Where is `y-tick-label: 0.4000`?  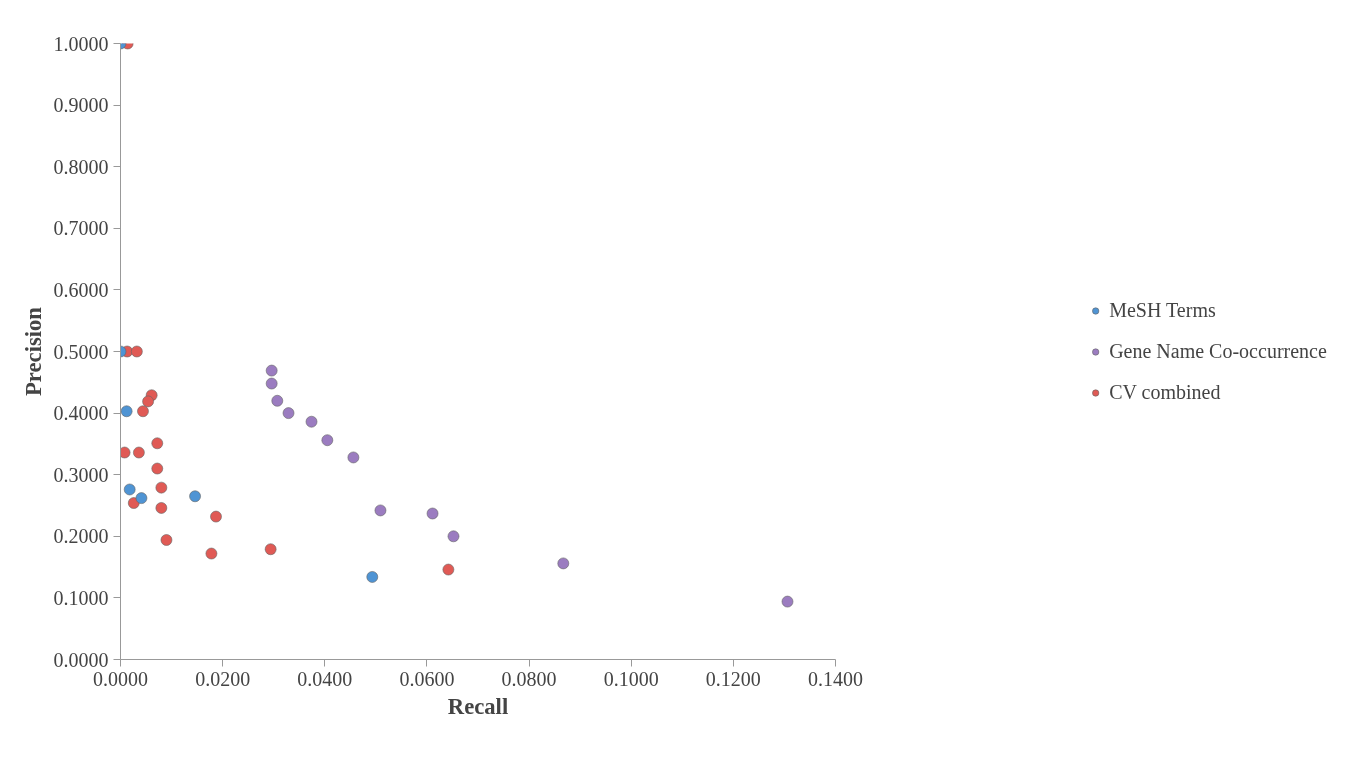 y-tick-label: 0.4000 is located at coordinates (81, 413).